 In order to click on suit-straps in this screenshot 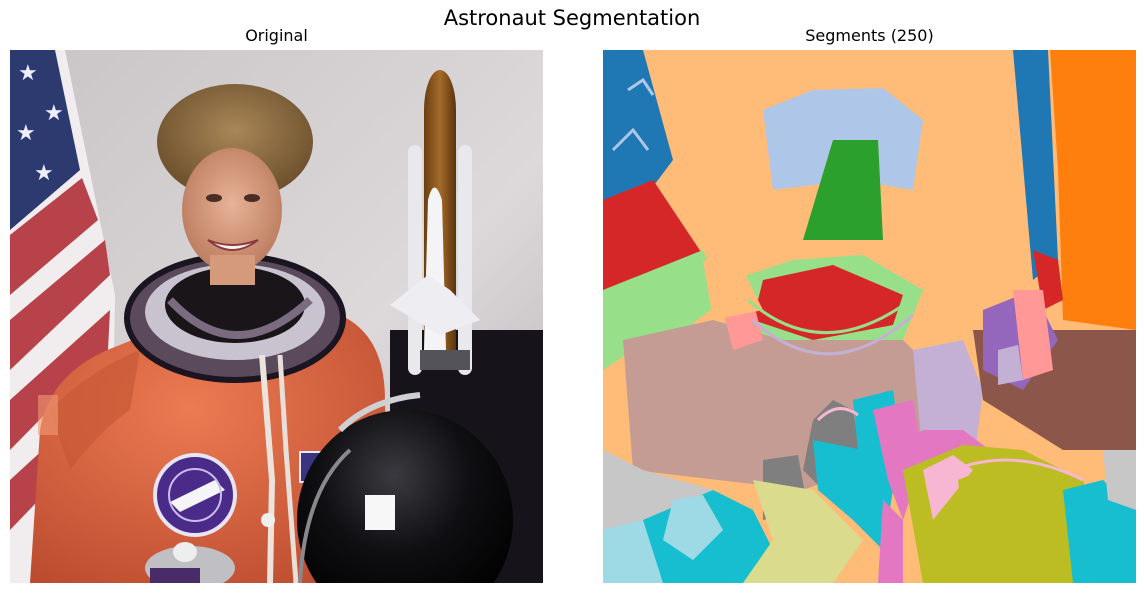, I will do `click(279, 468)`.